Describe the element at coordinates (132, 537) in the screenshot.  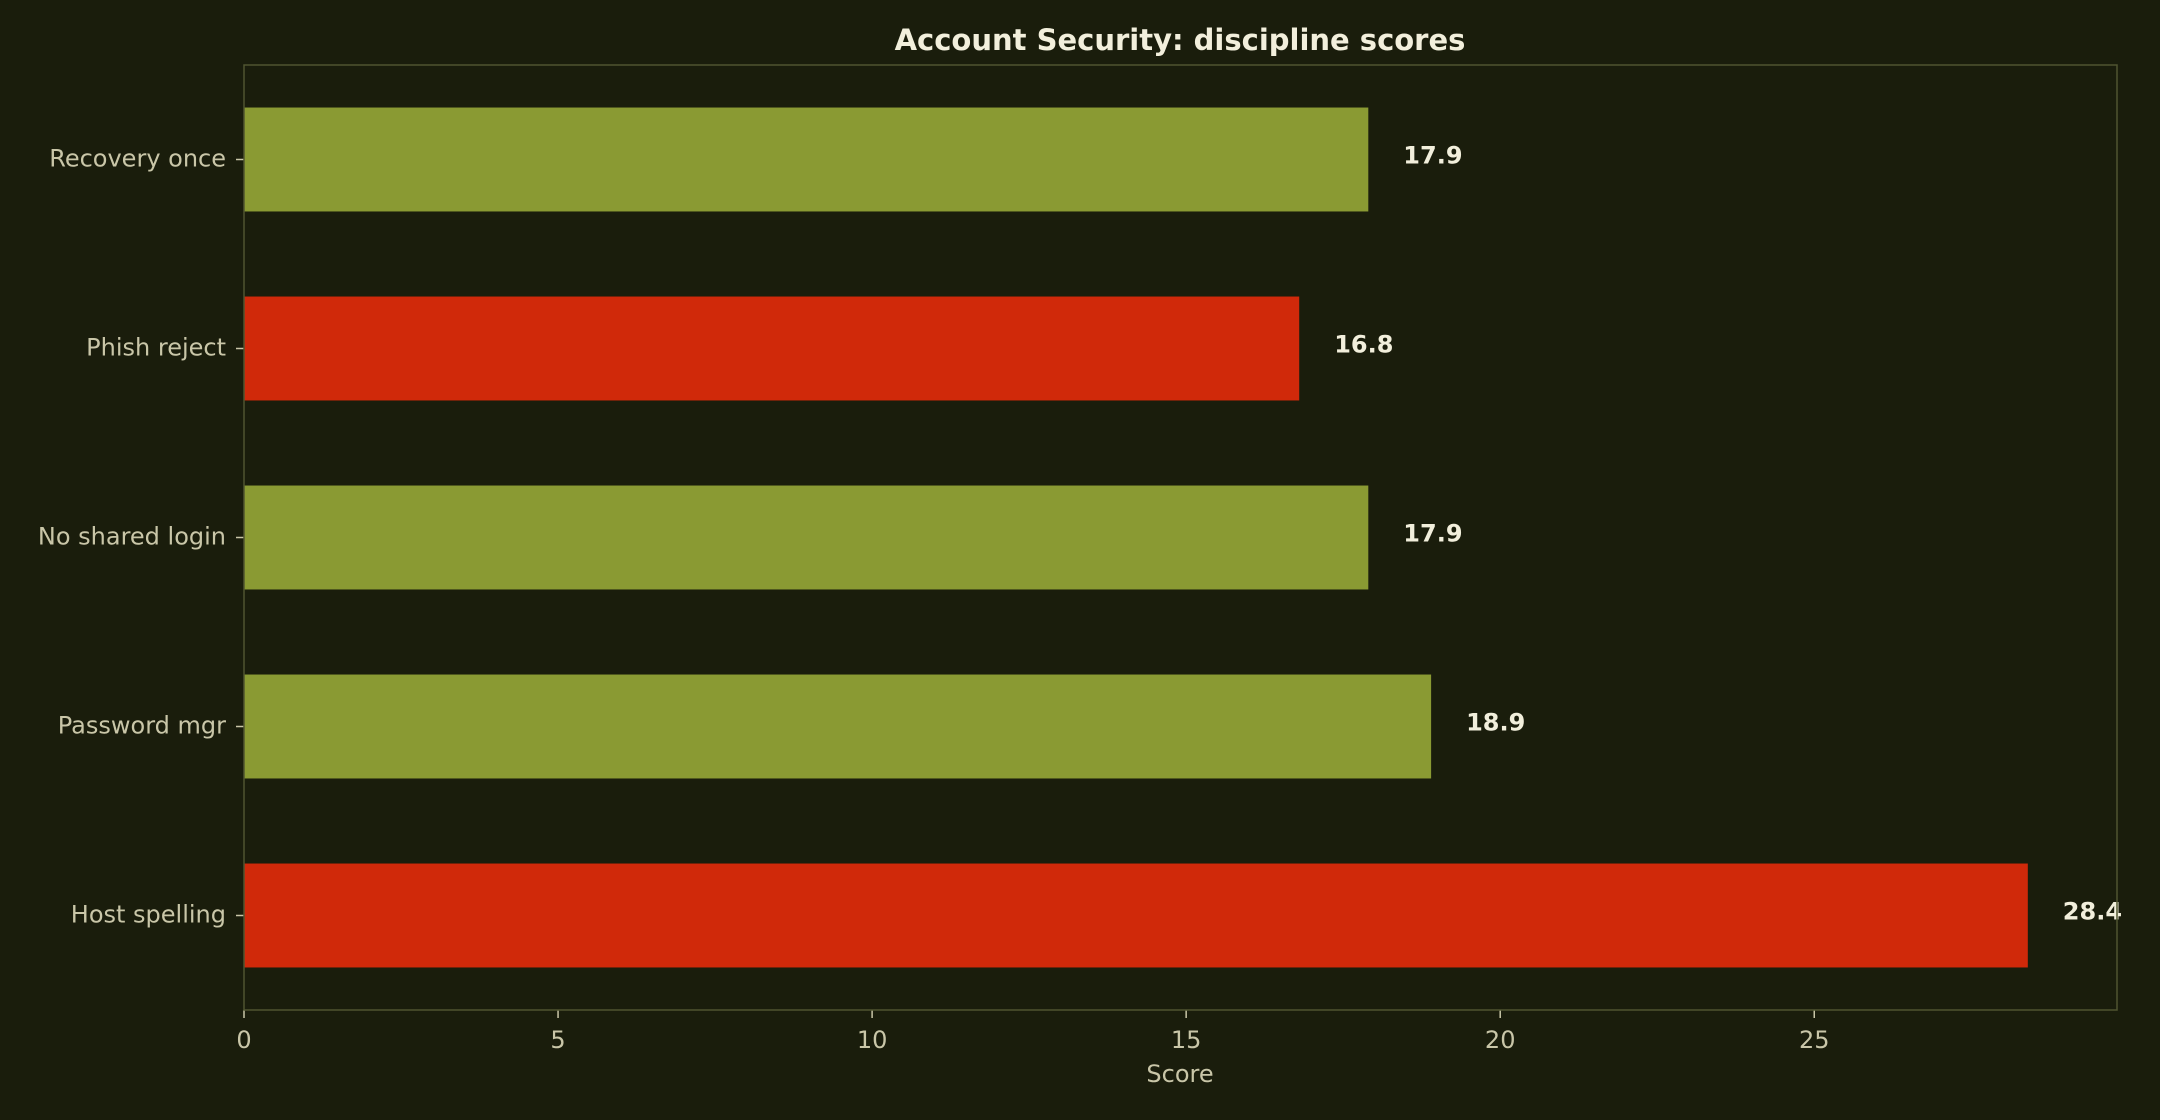
I see `y-tick-label: No shared login` at that location.